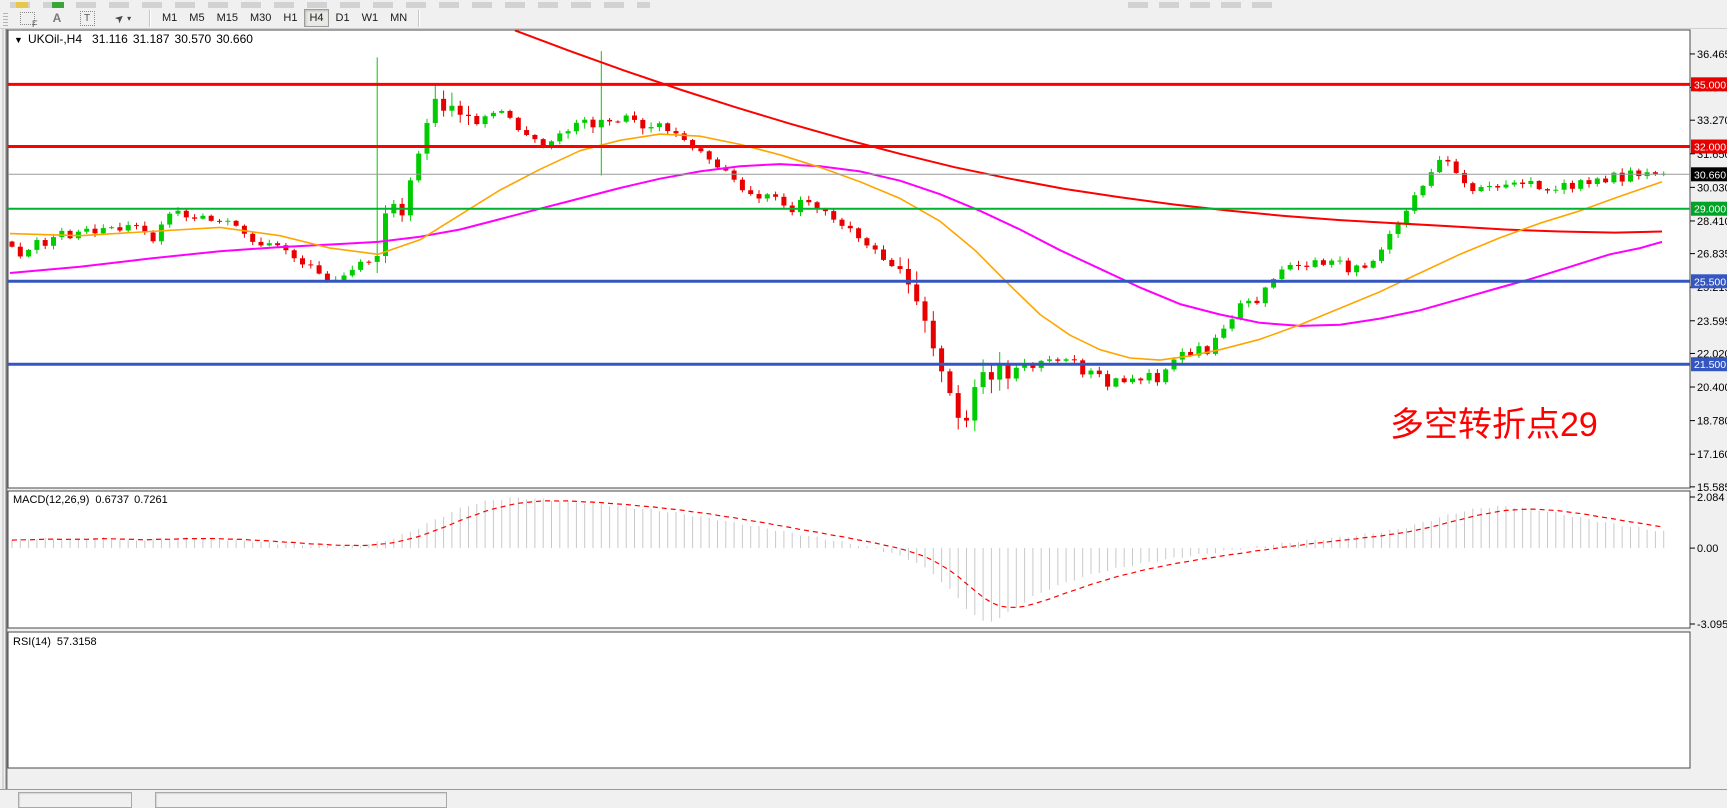 The height and width of the screenshot is (808, 1727). I want to click on symbol-dropdown-icon: ▼, so click(18, 40).